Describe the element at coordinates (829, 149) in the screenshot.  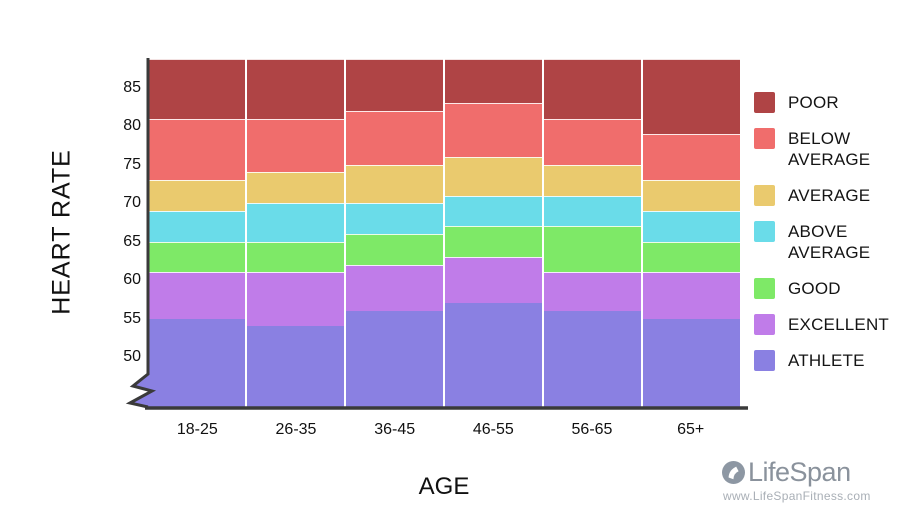
I see `legend-label-below-average: BELOW AVERAGE` at that location.